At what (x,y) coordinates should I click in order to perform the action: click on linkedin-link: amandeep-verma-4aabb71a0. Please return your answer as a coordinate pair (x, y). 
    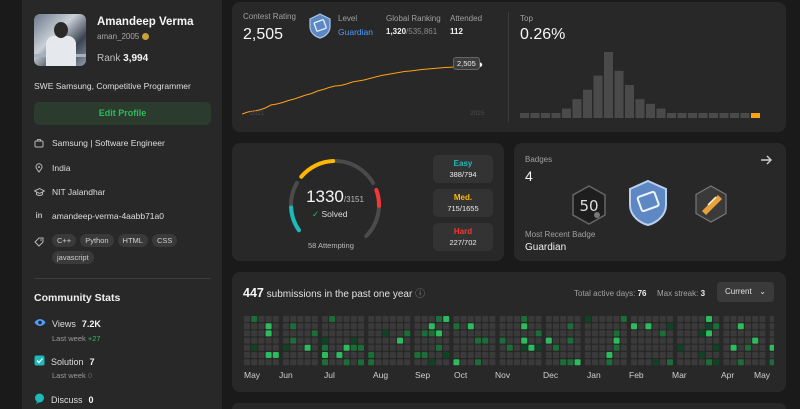
    Looking at the image, I should click on (108, 216).